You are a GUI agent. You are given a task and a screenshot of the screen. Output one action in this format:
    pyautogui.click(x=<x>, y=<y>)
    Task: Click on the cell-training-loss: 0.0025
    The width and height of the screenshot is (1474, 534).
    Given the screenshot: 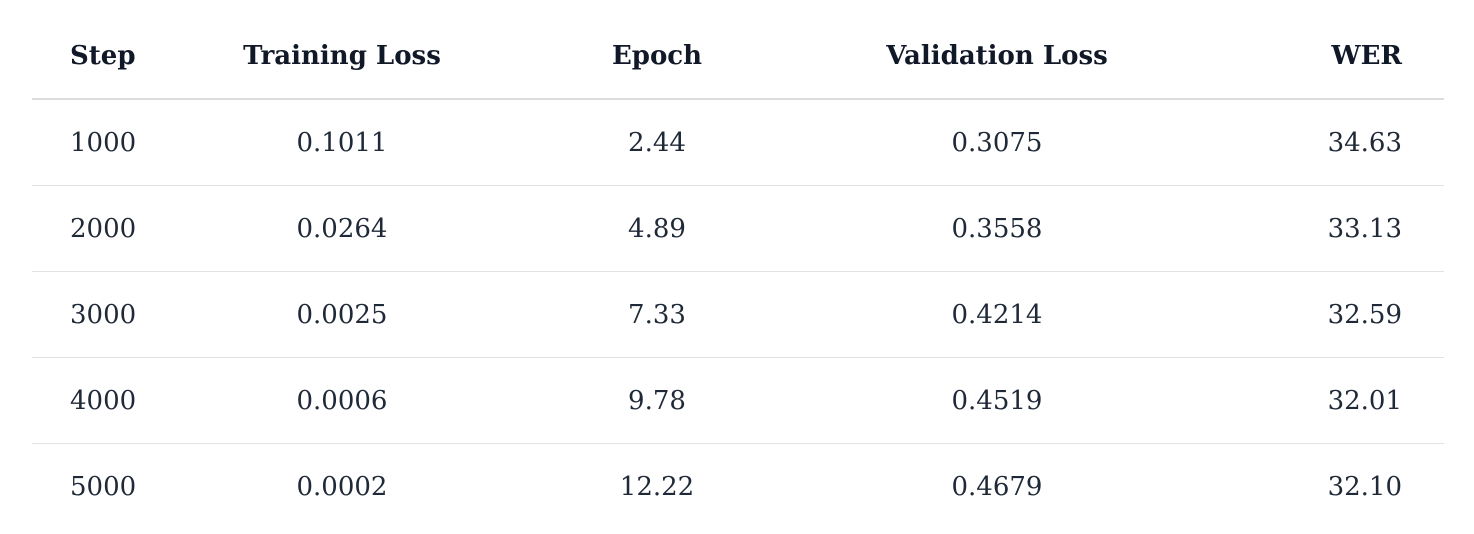 What is the action you would take?
    pyautogui.click(x=342, y=314)
    